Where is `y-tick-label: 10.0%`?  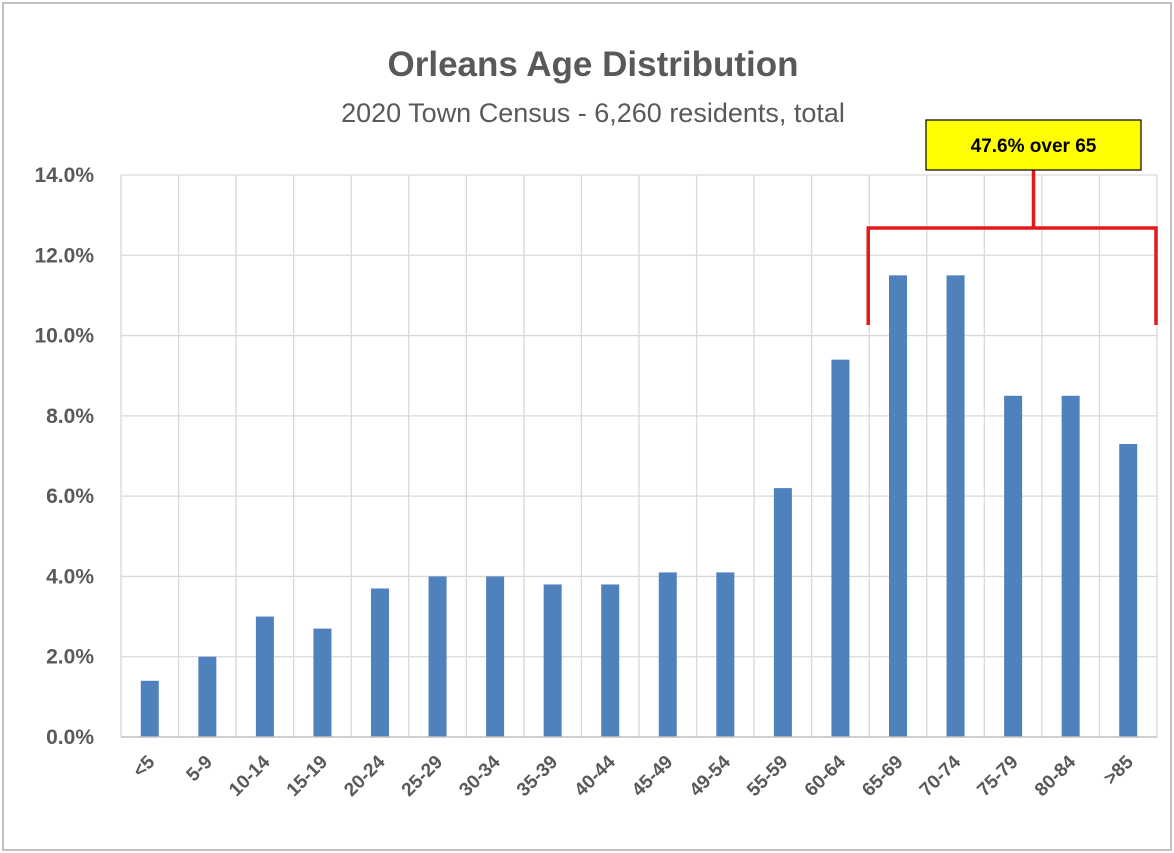
y-tick-label: 10.0% is located at coordinates (64, 336).